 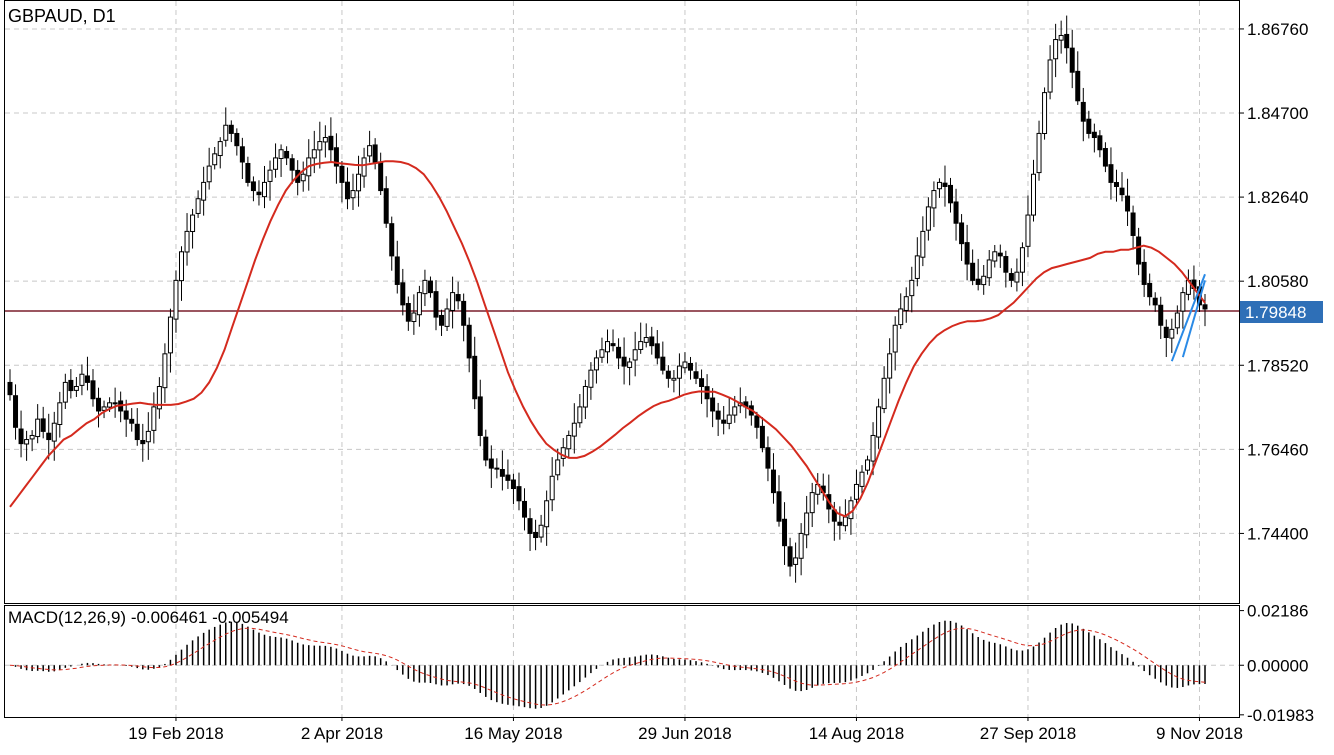 I want to click on current-price-badge, so click(x=1281, y=312).